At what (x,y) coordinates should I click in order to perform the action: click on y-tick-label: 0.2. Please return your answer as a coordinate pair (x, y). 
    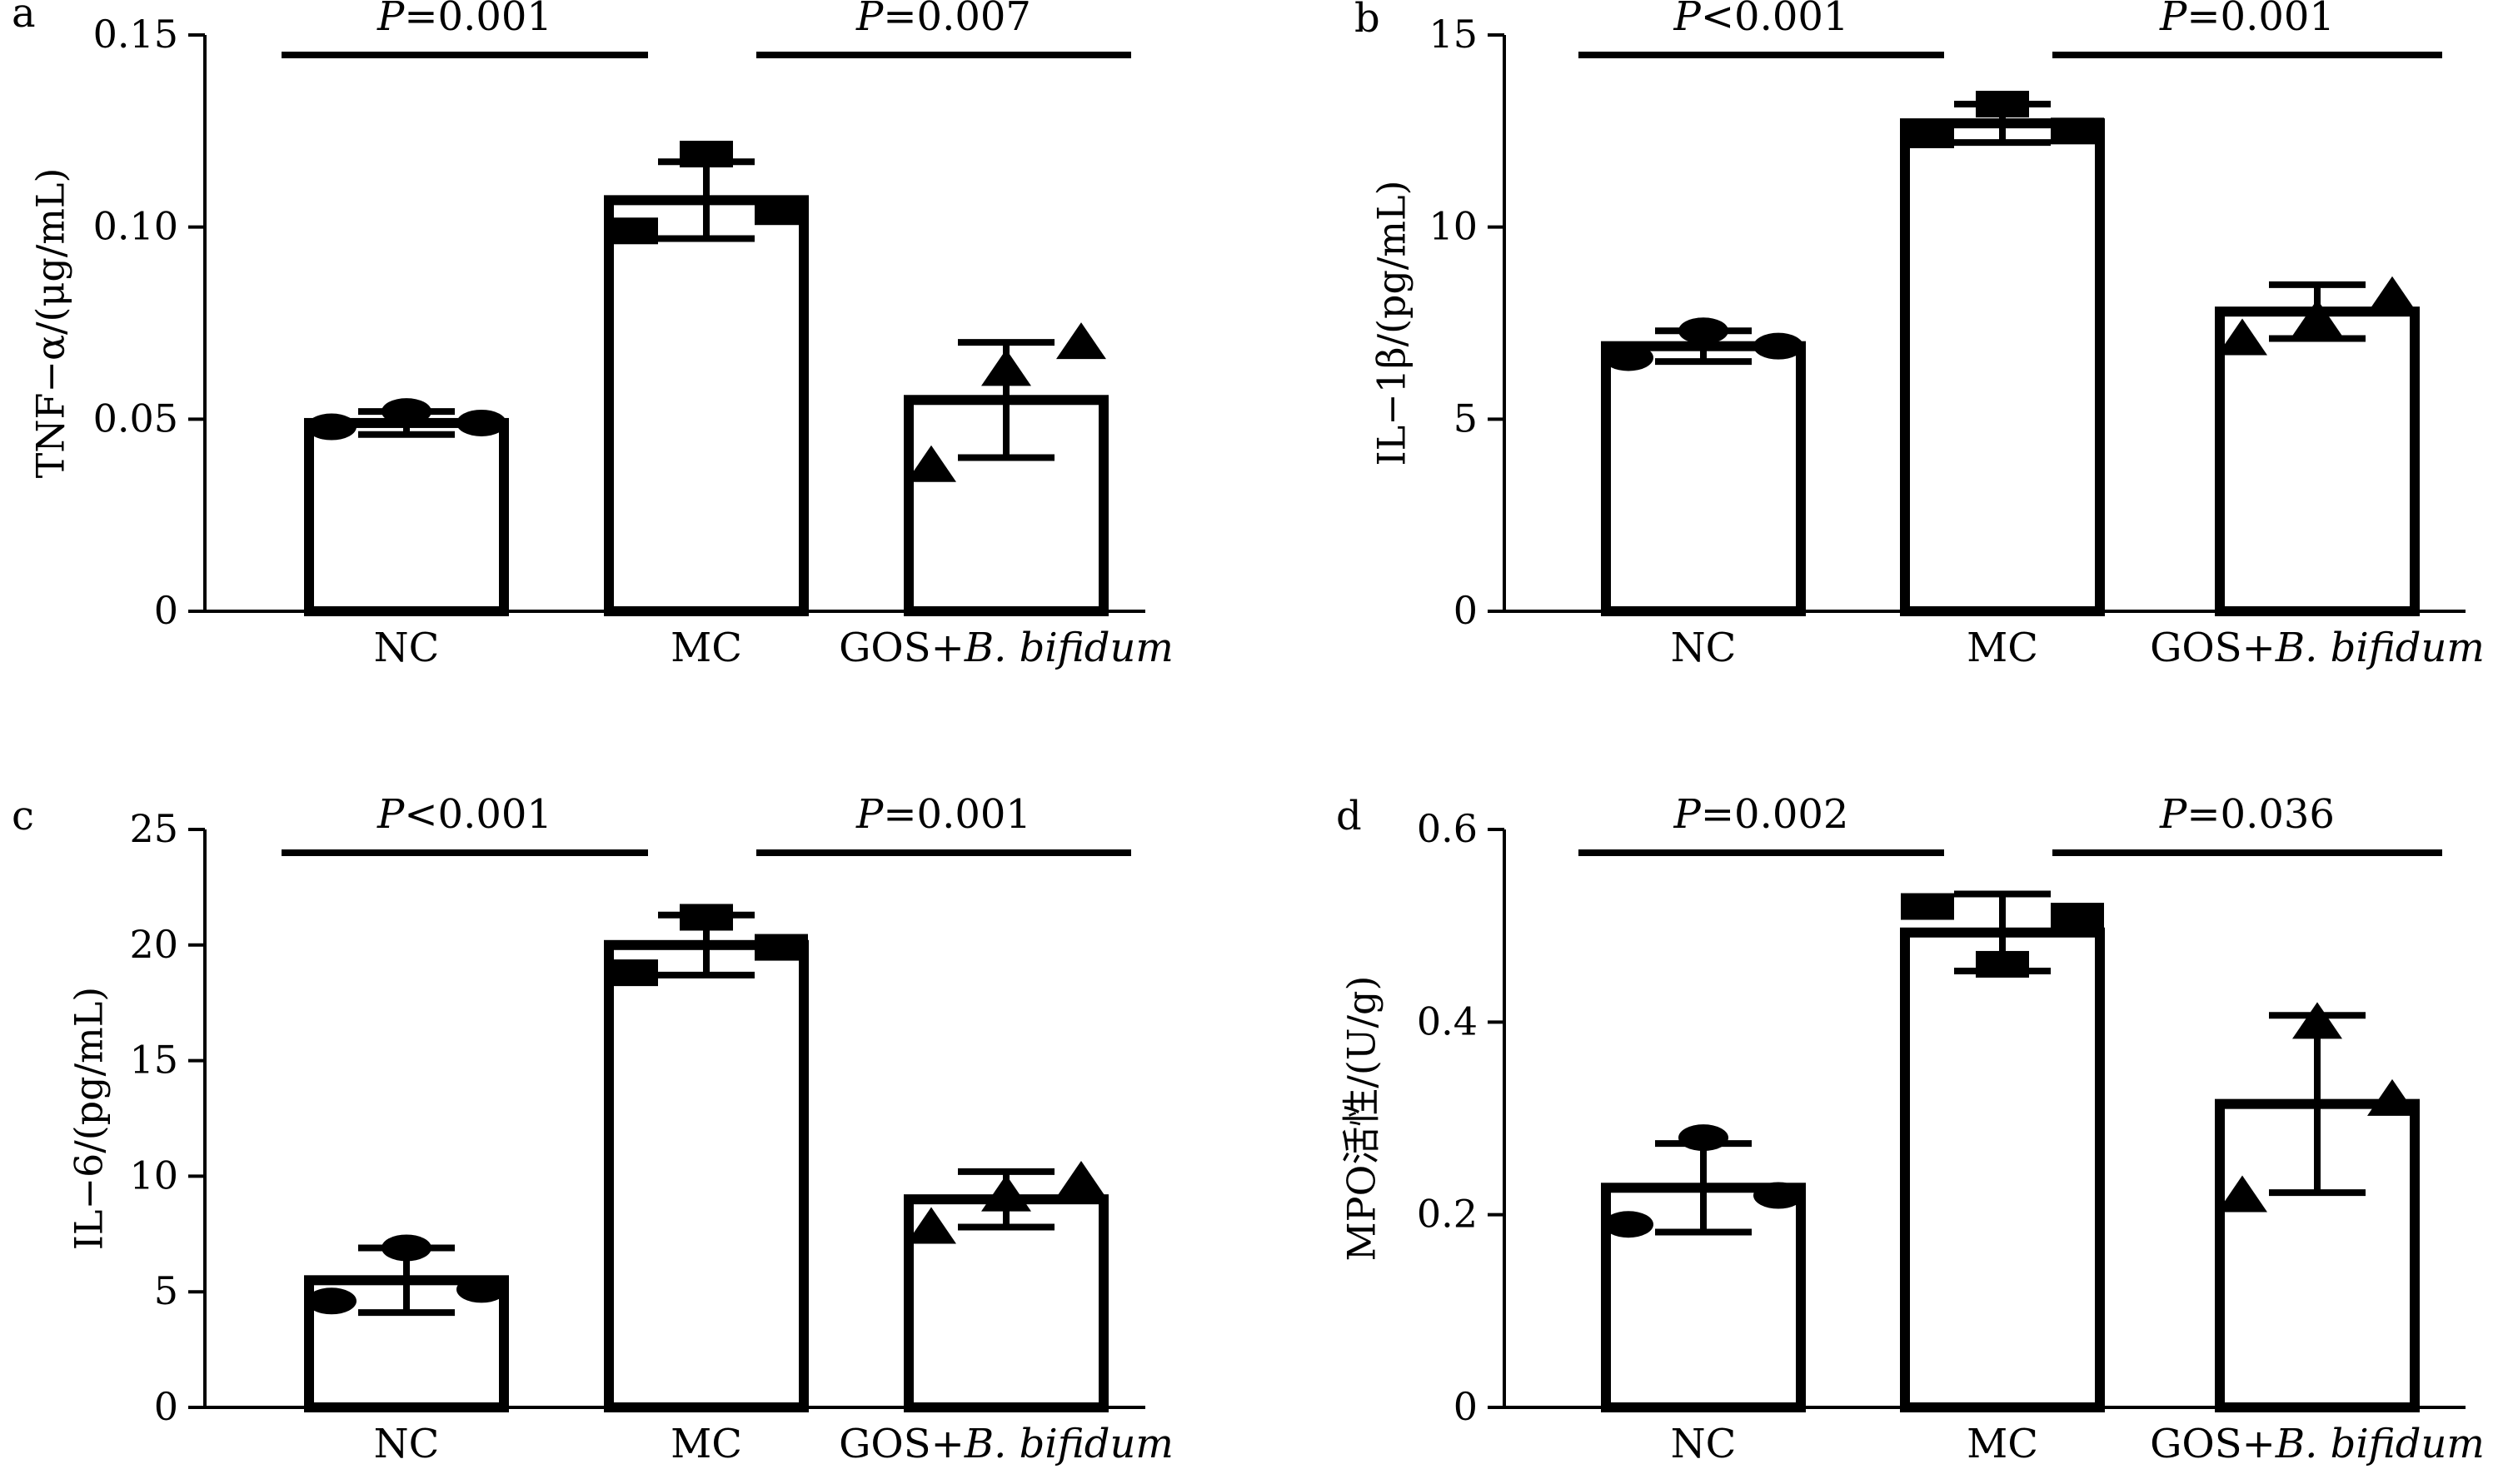
    Looking at the image, I should click on (1447, 1214).